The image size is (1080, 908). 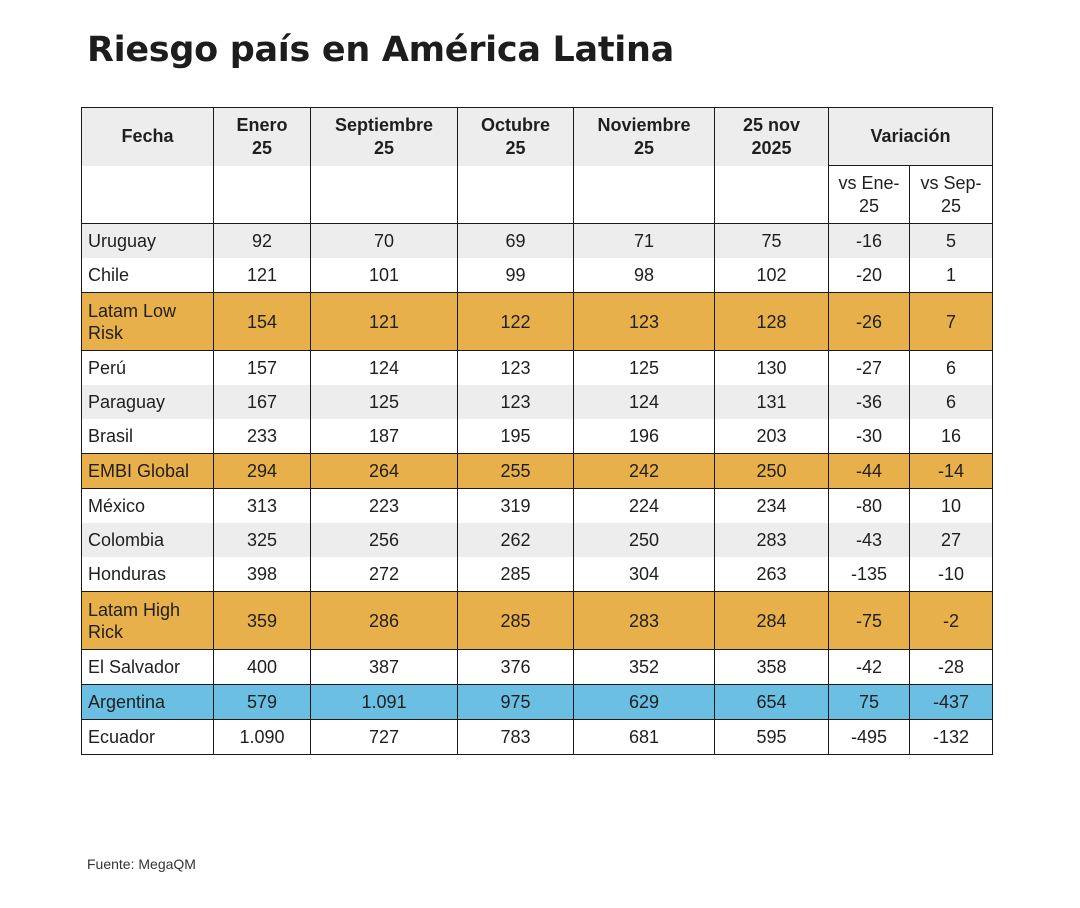 I want to click on subheader-vs-sep25: vs Sep- 25, so click(x=951, y=194).